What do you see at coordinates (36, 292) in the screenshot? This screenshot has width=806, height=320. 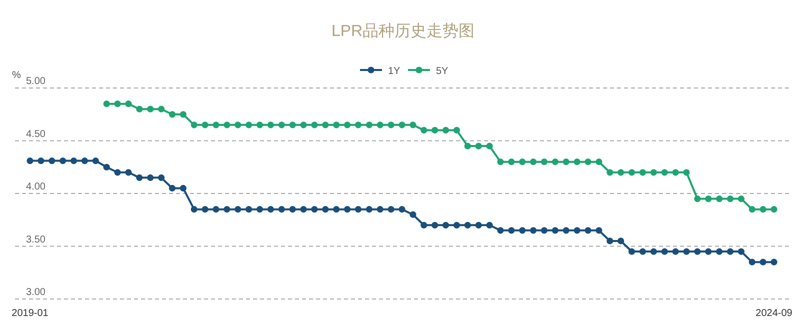 I see `y-tick-label: 3.00` at bounding box center [36, 292].